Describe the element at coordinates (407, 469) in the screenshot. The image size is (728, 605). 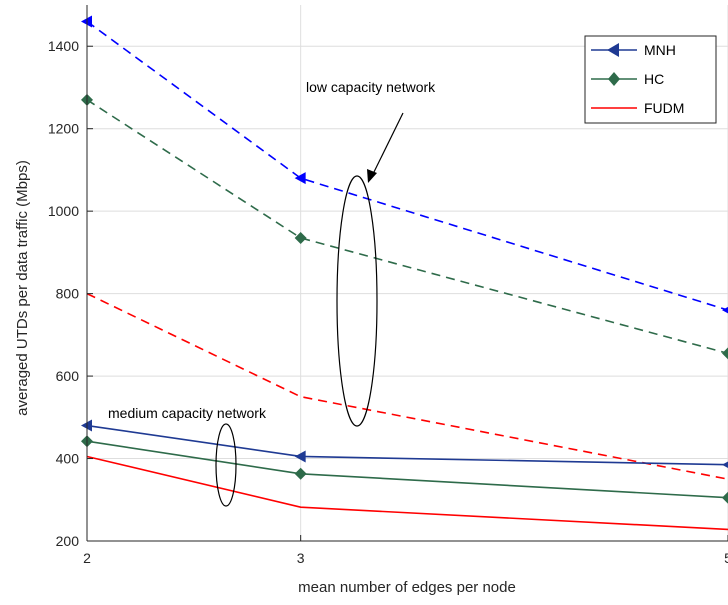
I see `series-line-hc-medium-capacity` at that location.